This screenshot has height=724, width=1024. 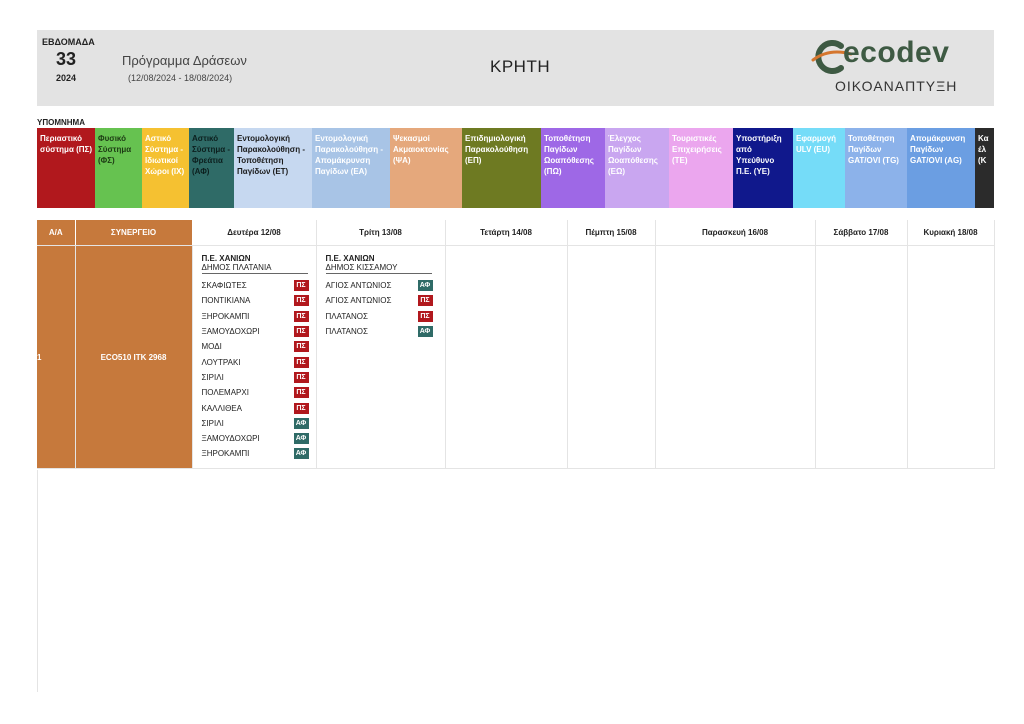 What do you see at coordinates (506, 357) in the screenshot?
I see `day-cell-wednesday` at bounding box center [506, 357].